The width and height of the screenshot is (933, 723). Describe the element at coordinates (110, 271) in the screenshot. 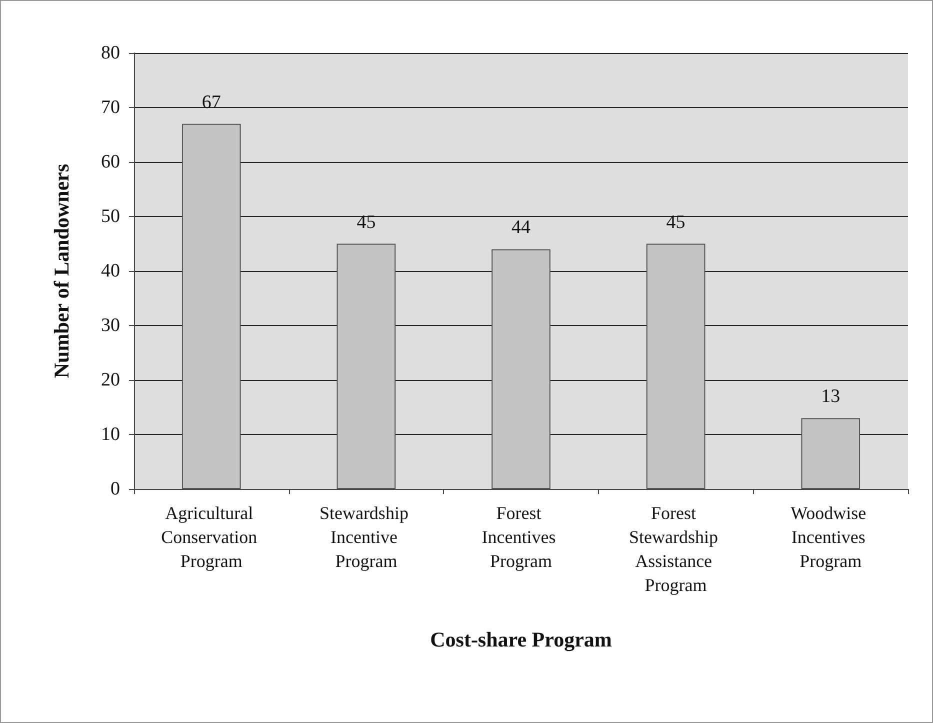

I see `y-tick-label: 40` at that location.